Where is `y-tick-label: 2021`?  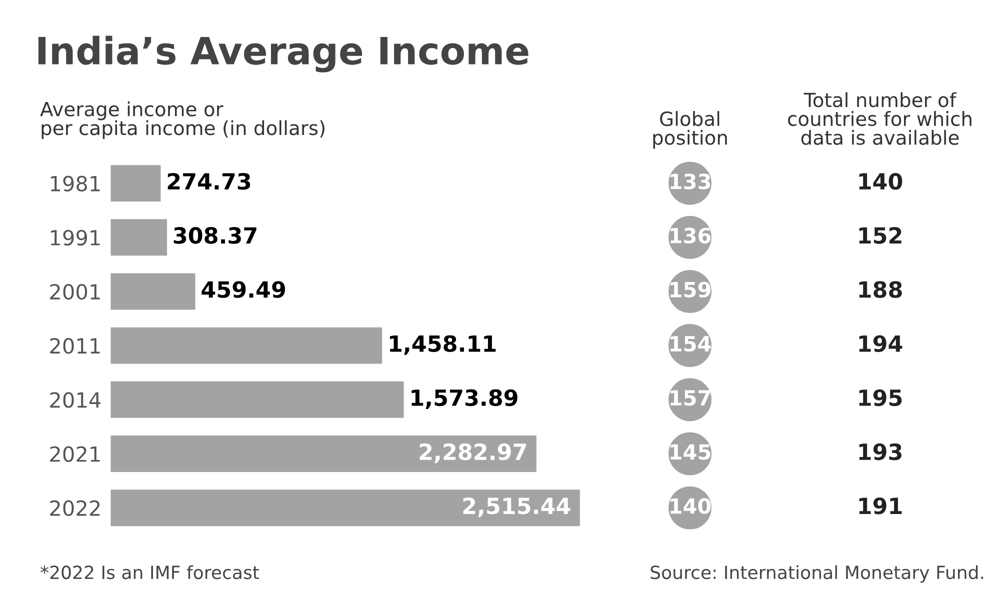
y-tick-label: 2021 is located at coordinates (75, 454).